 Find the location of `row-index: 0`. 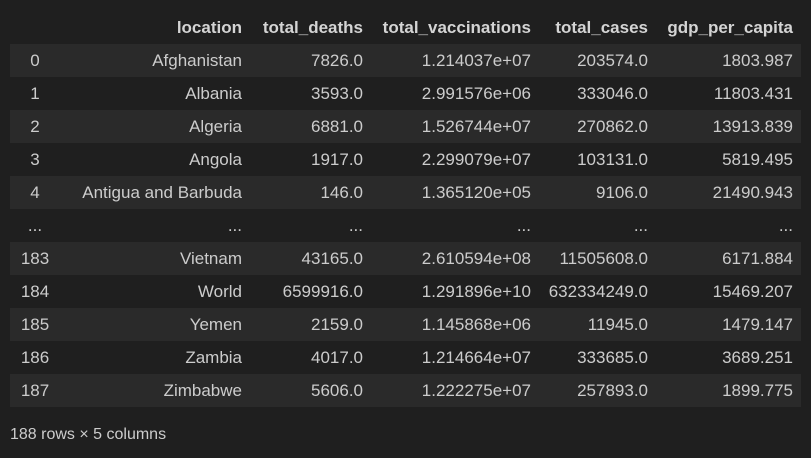

row-index: 0 is located at coordinates (35, 60).